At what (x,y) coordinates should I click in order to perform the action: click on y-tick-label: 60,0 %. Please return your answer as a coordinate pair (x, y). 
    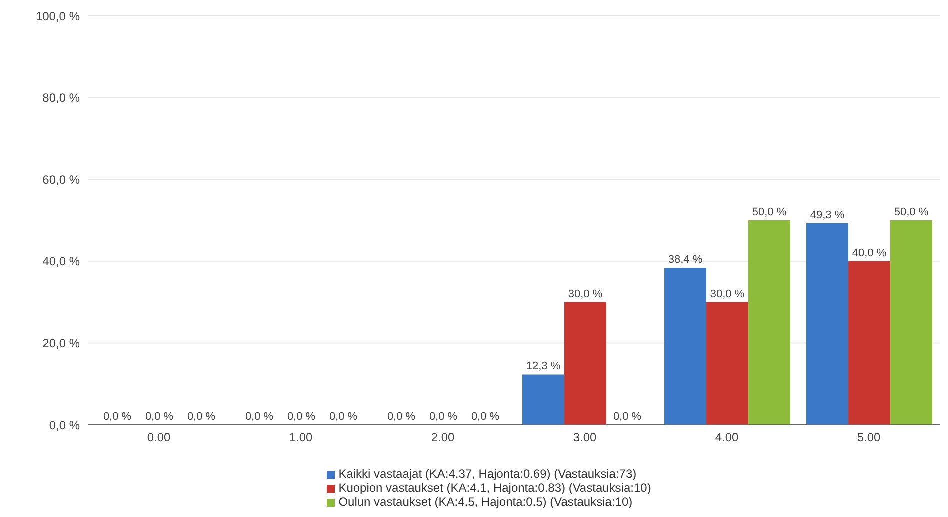
    Looking at the image, I should click on (61, 179).